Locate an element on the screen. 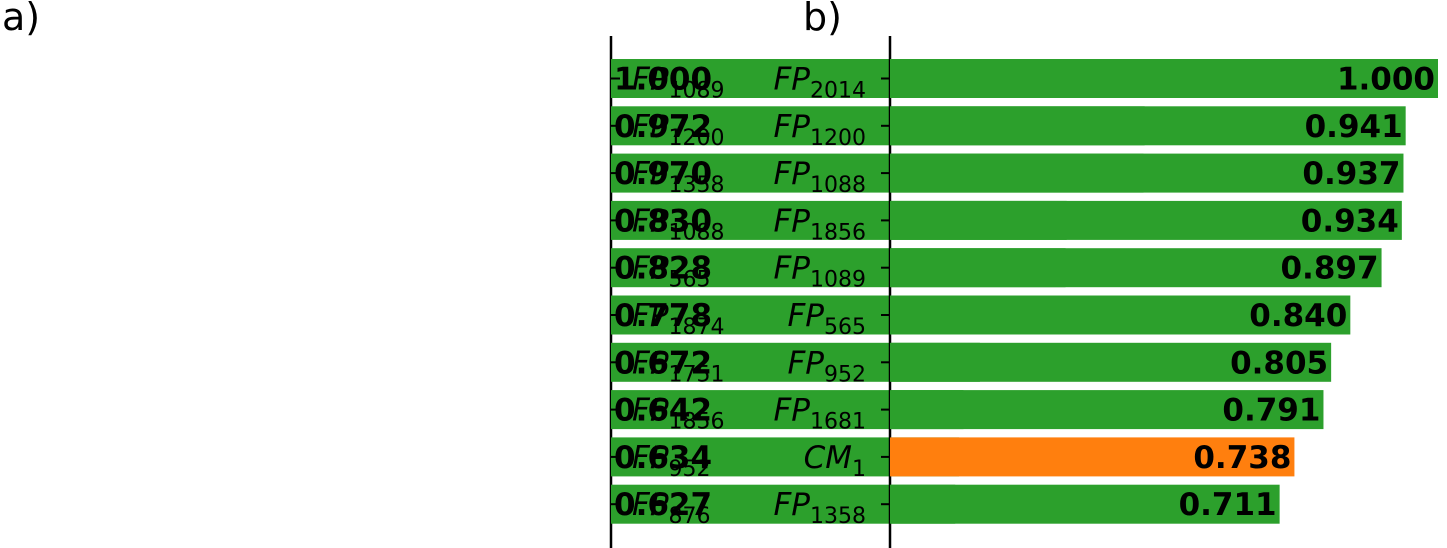 This screenshot has width=1447, height=548. category-label-subscript: 1681 is located at coordinates (838, 422).